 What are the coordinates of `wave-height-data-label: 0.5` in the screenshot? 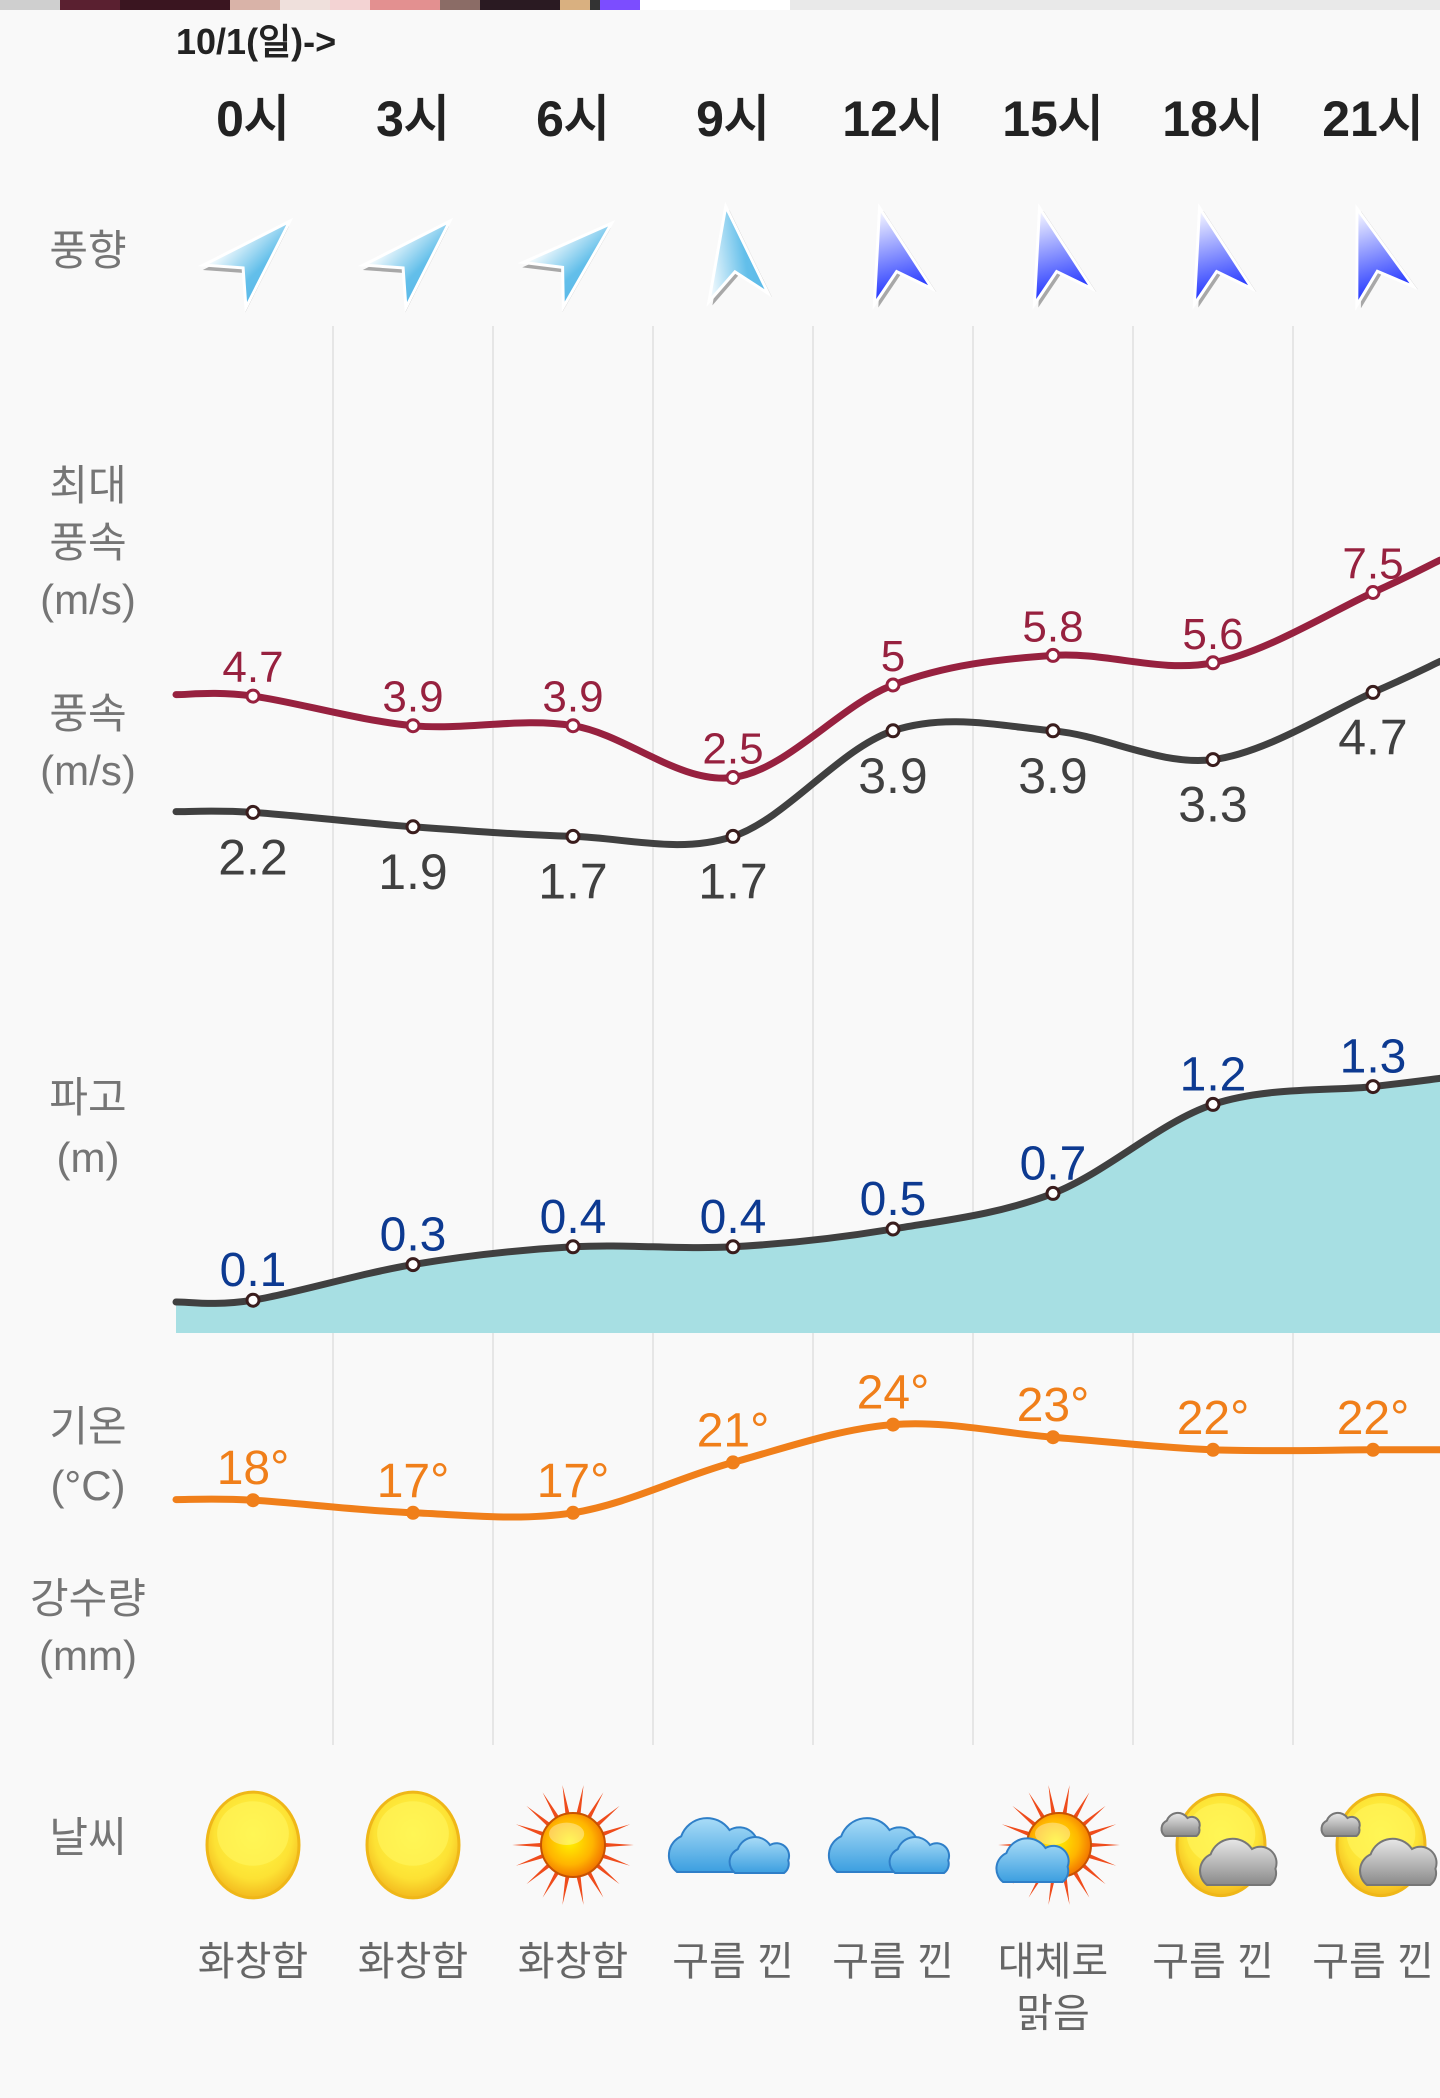 It's located at (893, 1199).